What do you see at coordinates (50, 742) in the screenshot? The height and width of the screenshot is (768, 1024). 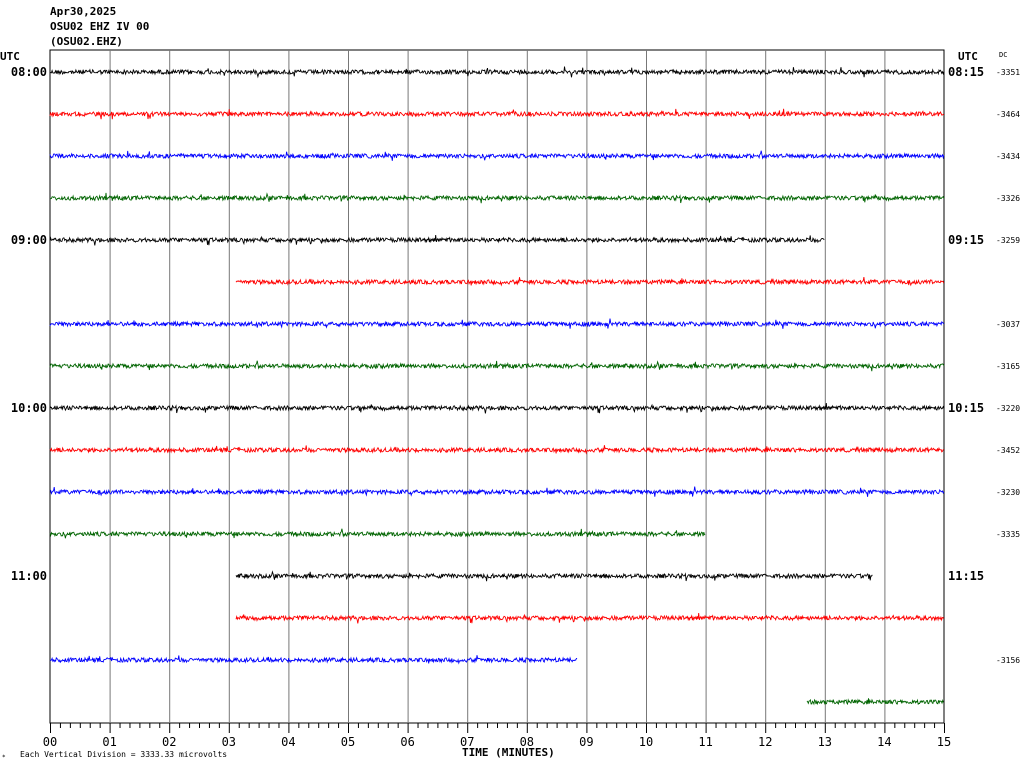 I see `x-tick-label: 00` at bounding box center [50, 742].